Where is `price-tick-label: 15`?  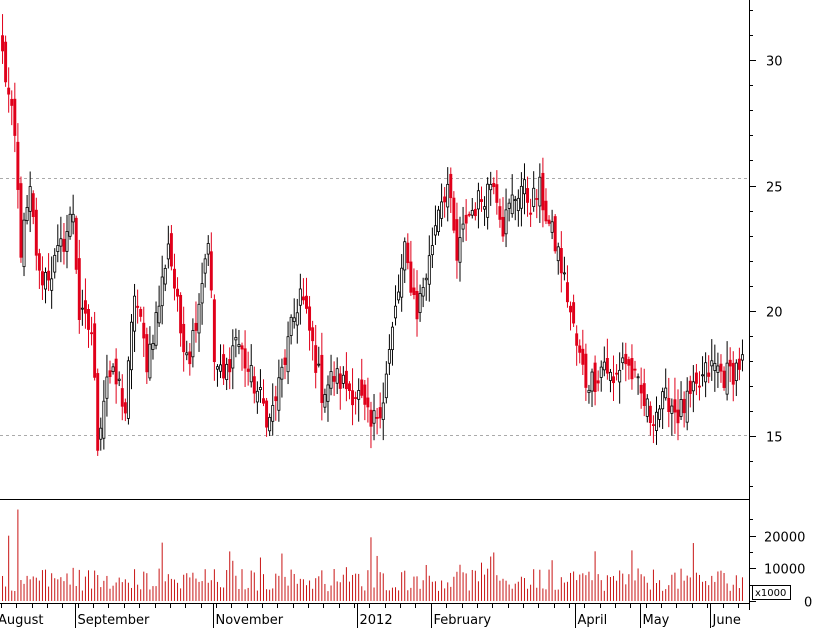
price-tick-label: 15 is located at coordinates (774, 438).